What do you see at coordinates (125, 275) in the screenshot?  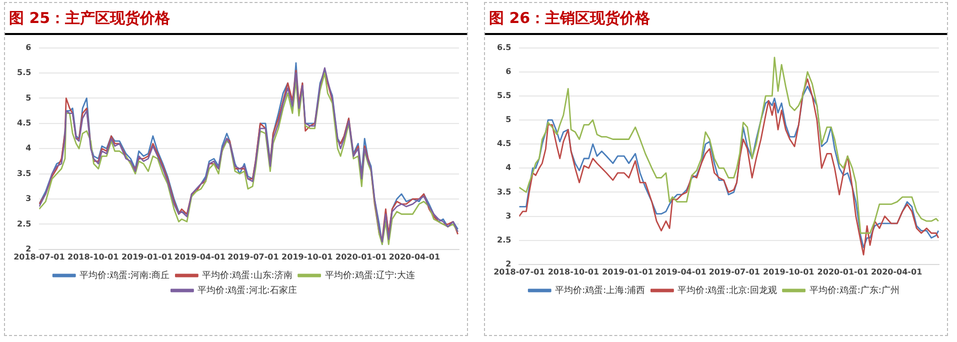 I see `legend-label: 平均价:鸡蛋:河南:商丘` at bounding box center [125, 275].